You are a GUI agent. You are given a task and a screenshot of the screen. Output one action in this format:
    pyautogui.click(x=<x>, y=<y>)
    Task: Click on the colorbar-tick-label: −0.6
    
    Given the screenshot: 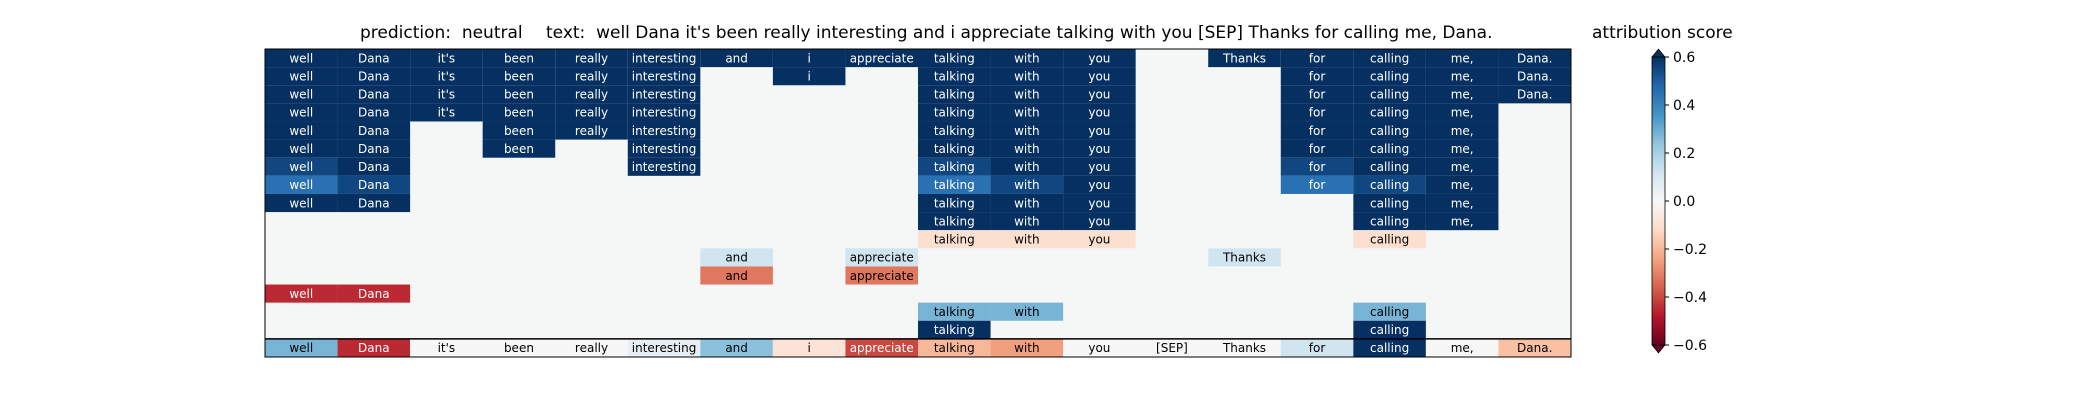 What is the action you would take?
    pyautogui.click(x=1690, y=346)
    